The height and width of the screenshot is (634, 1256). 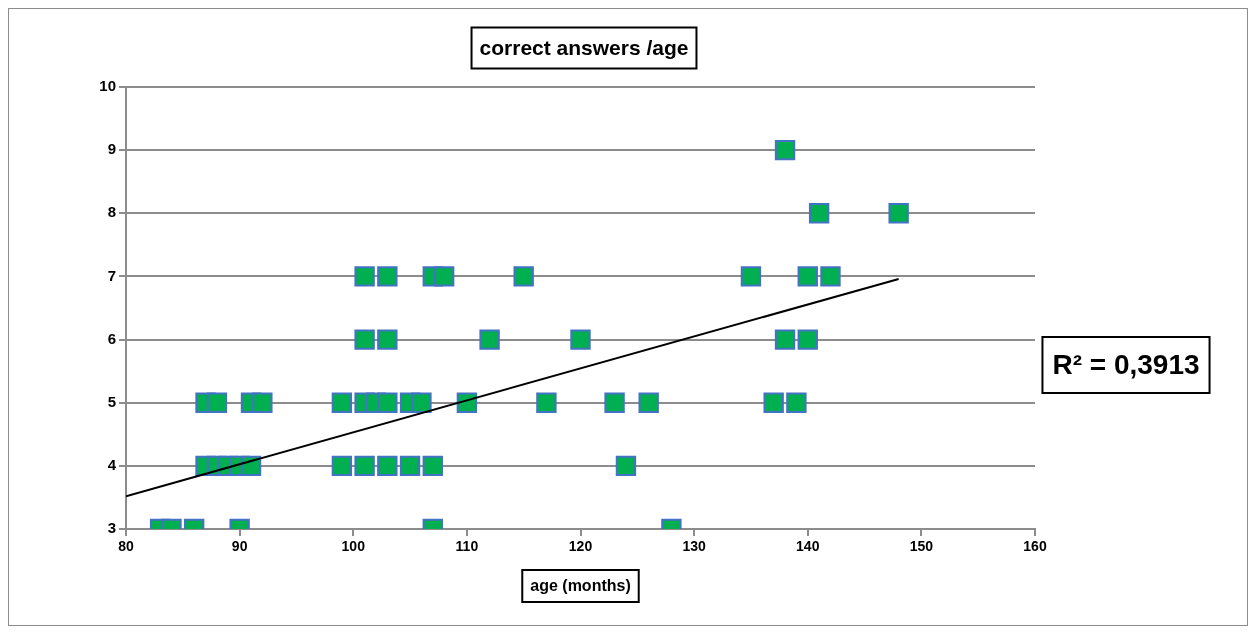 What do you see at coordinates (111, 275) in the screenshot?
I see `y-tick-label: 7` at bounding box center [111, 275].